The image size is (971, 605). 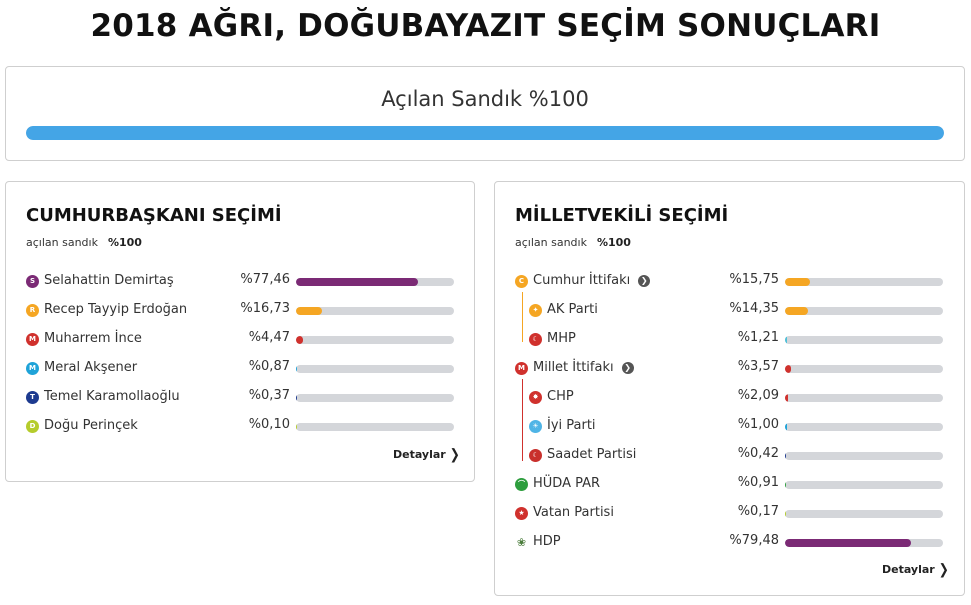 I want to click on party-row-chp: ✸ CHP %2,09, so click(x=730, y=398).